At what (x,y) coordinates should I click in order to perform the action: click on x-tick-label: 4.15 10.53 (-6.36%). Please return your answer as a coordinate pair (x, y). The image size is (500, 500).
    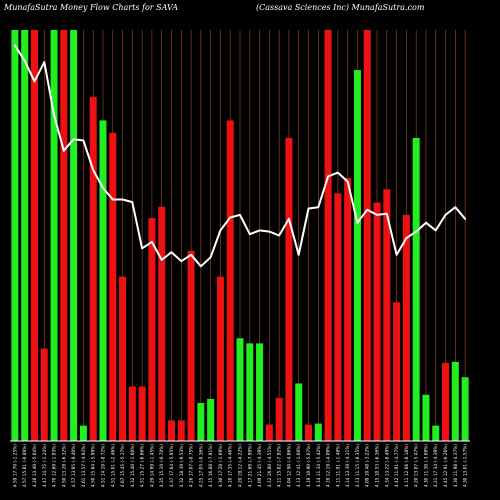
    Looking at the image, I should click on (378, 465).